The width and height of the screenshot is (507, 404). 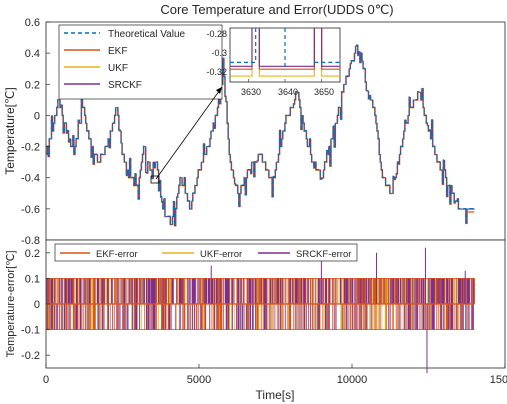 I want to click on bottom-y-ticks: 0.2 0.1 0 -0.1 -0.2, so click(x=35, y=305).